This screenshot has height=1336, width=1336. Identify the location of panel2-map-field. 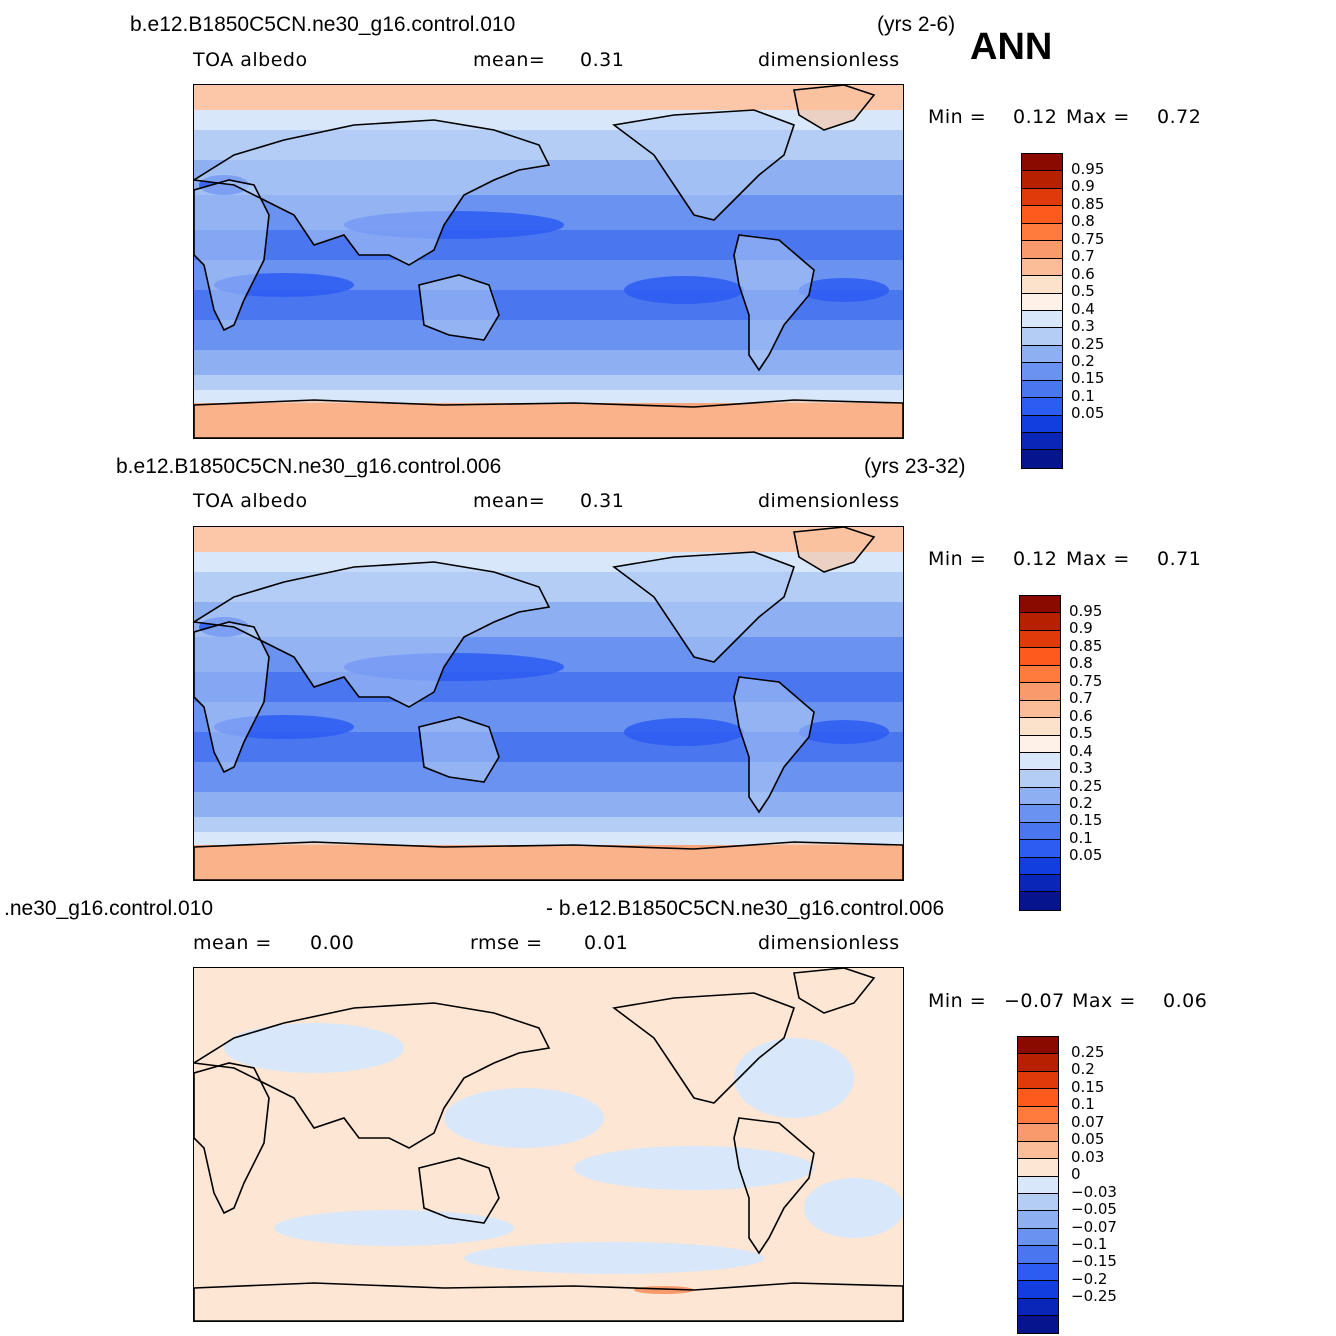
(548, 703).